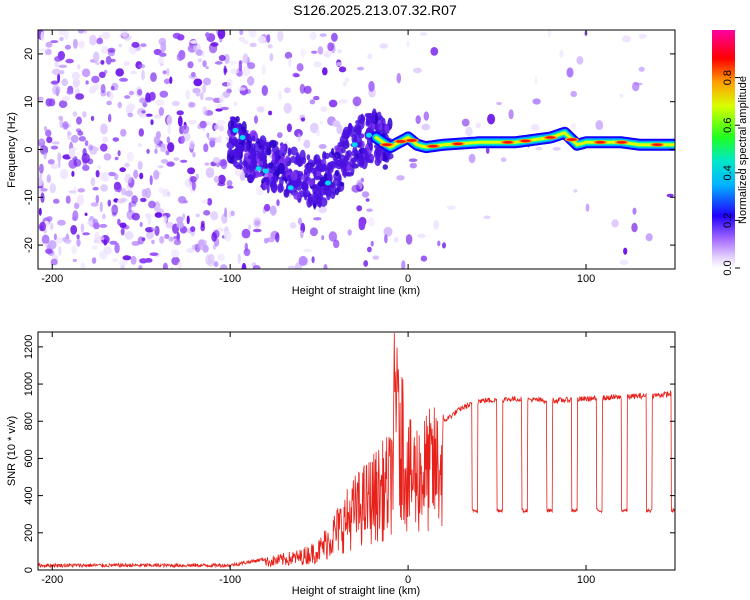 The height and width of the screenshot is (600, 750). I want to click on spectrogram-ylabel: Frequency (Hz), so click(12, 150).